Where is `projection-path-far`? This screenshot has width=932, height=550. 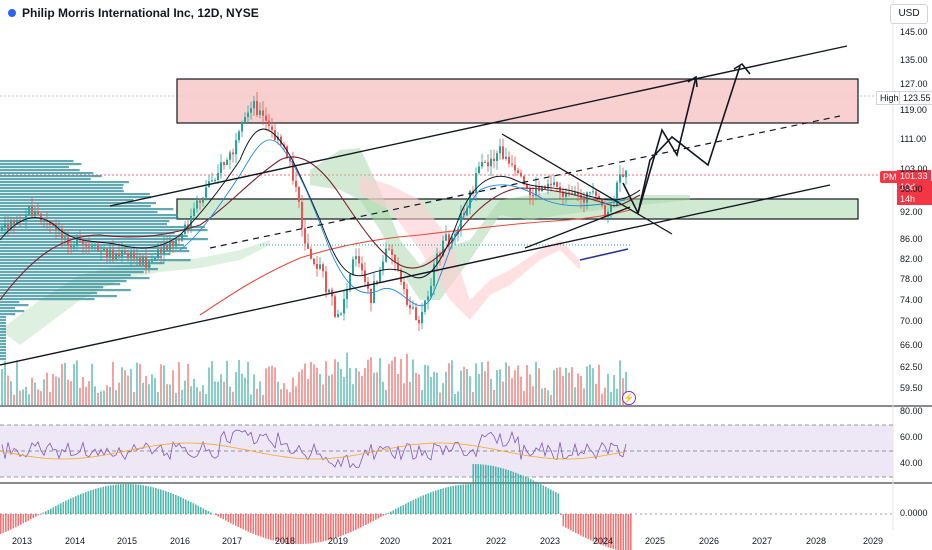 projection-path-far is located at coordinates (689, 139).